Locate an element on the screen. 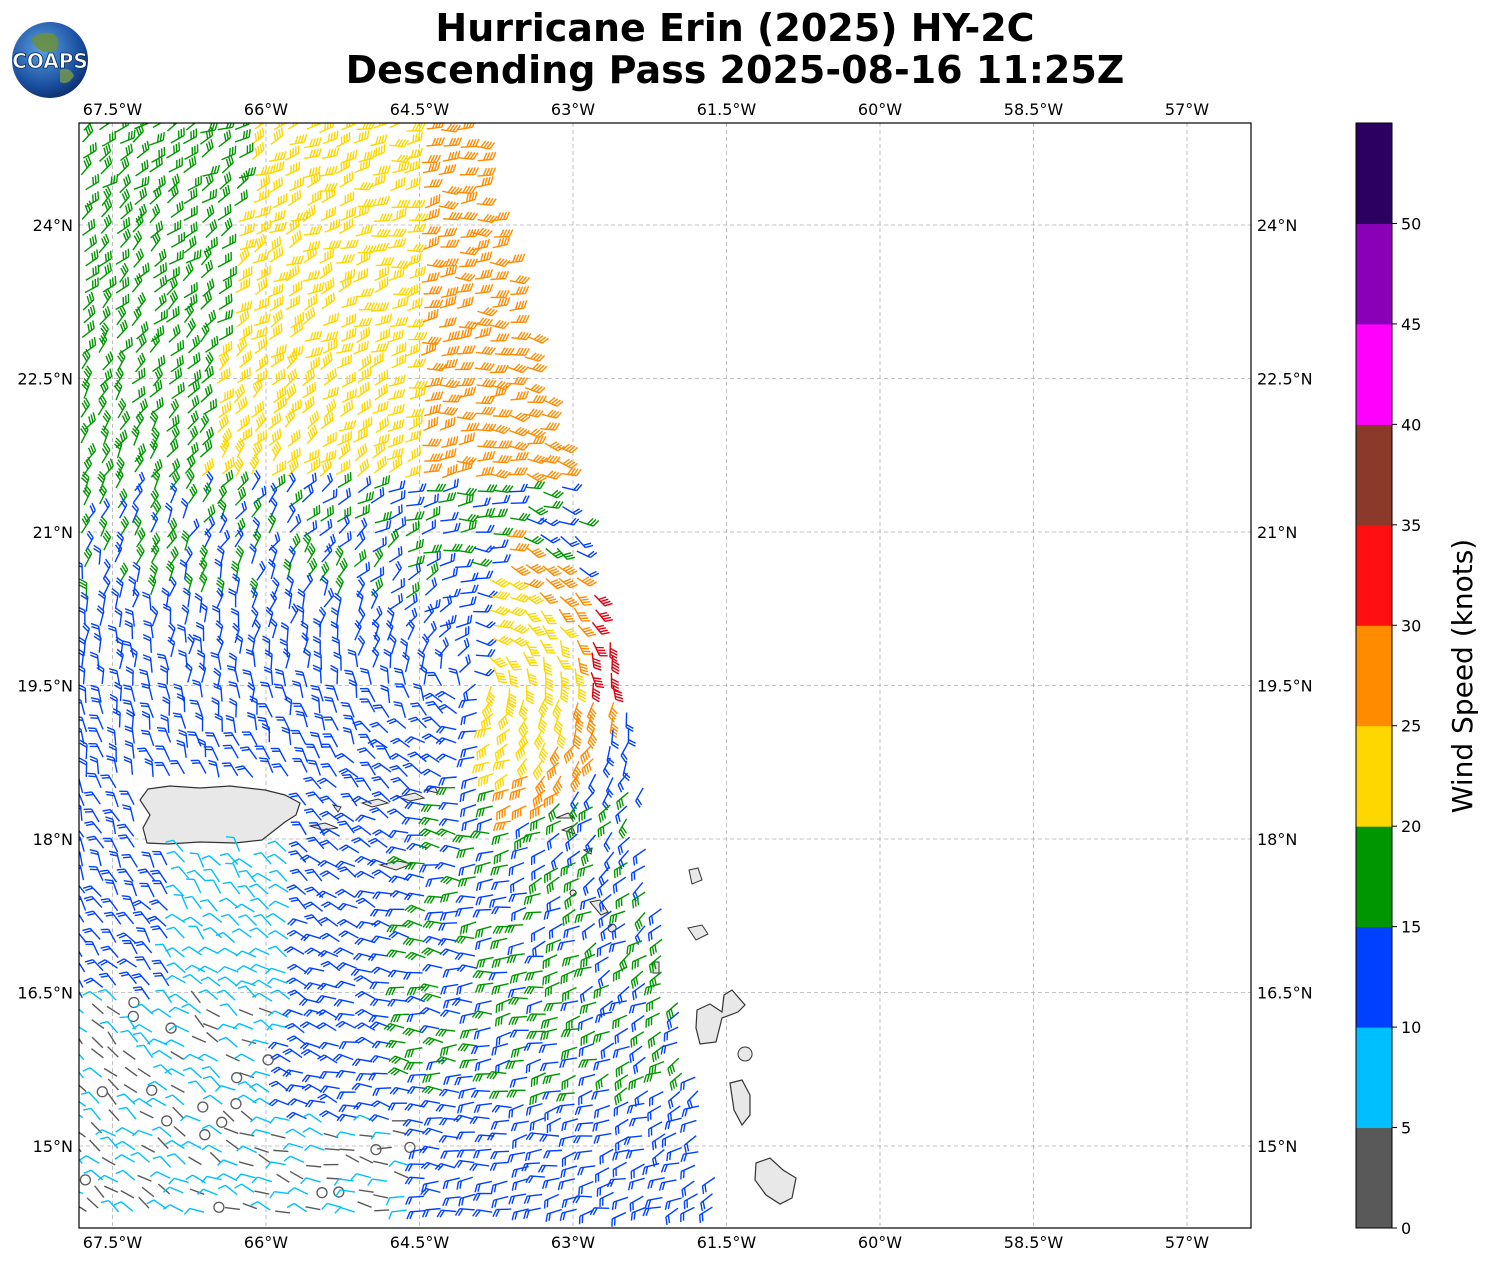 This screenshot has width=1492, height=1264. lon-label: 64.5°W is located at coordinates (420, 109).